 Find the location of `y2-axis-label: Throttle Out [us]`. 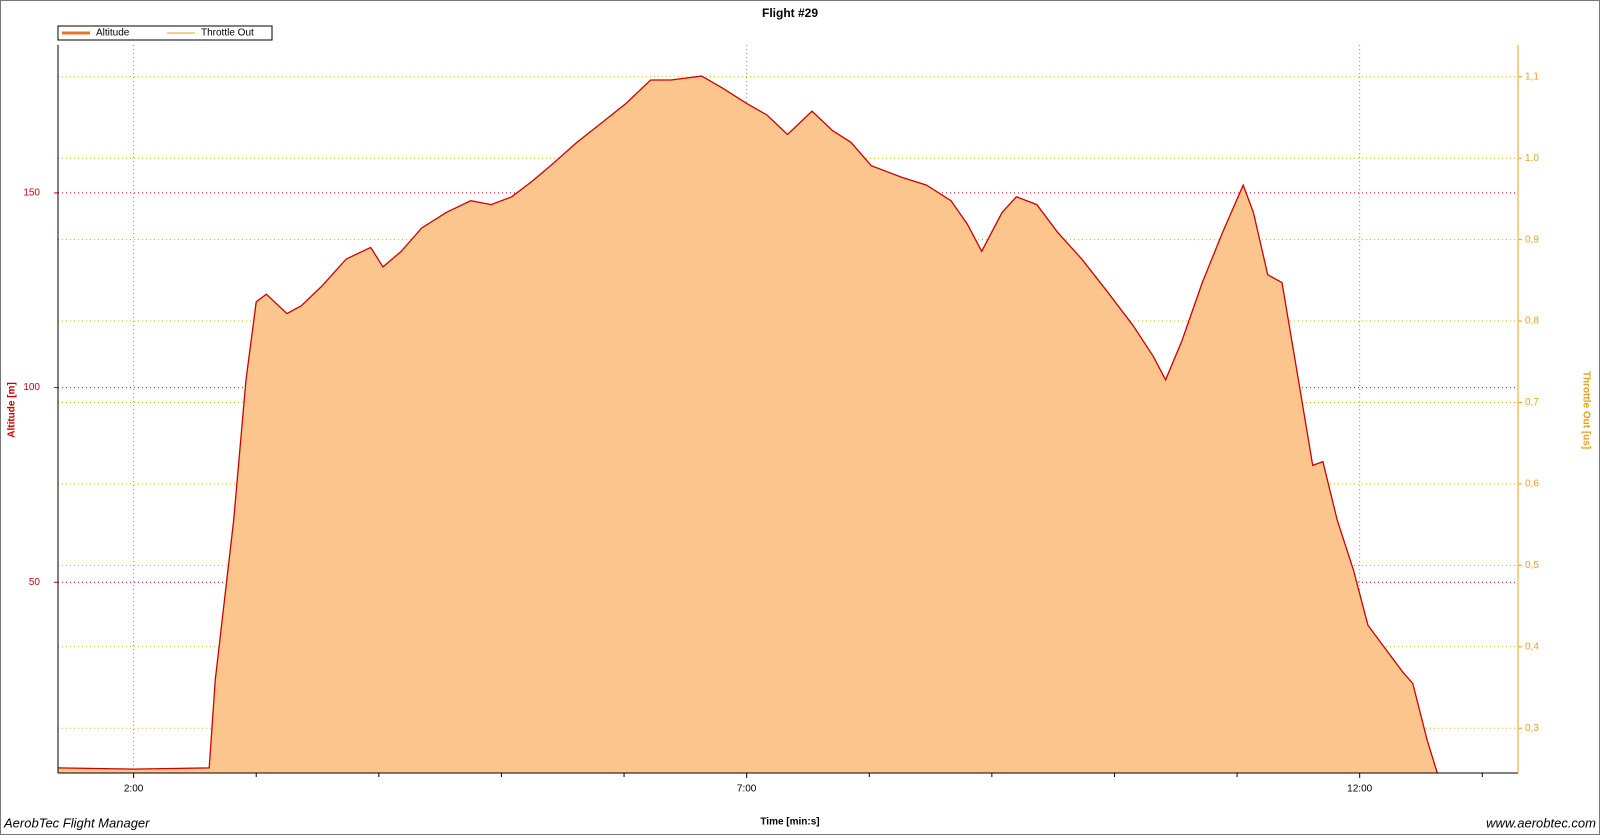

y2-axis-label: Throttle Out [us] is located at coordinates (1585, 410).